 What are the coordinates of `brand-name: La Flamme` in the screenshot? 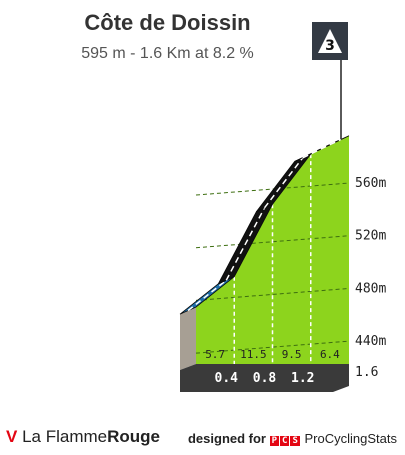 It's located at (65, 436).